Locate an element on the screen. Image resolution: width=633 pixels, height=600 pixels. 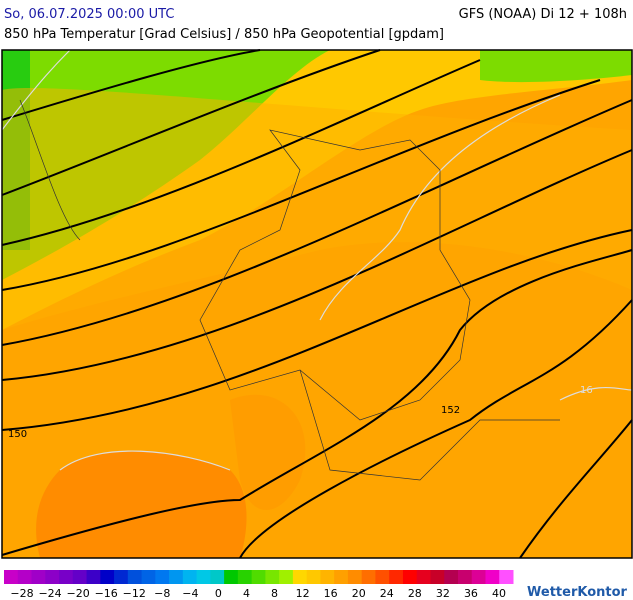
colorbar-label: −4 is located at coordinates (190, 593).